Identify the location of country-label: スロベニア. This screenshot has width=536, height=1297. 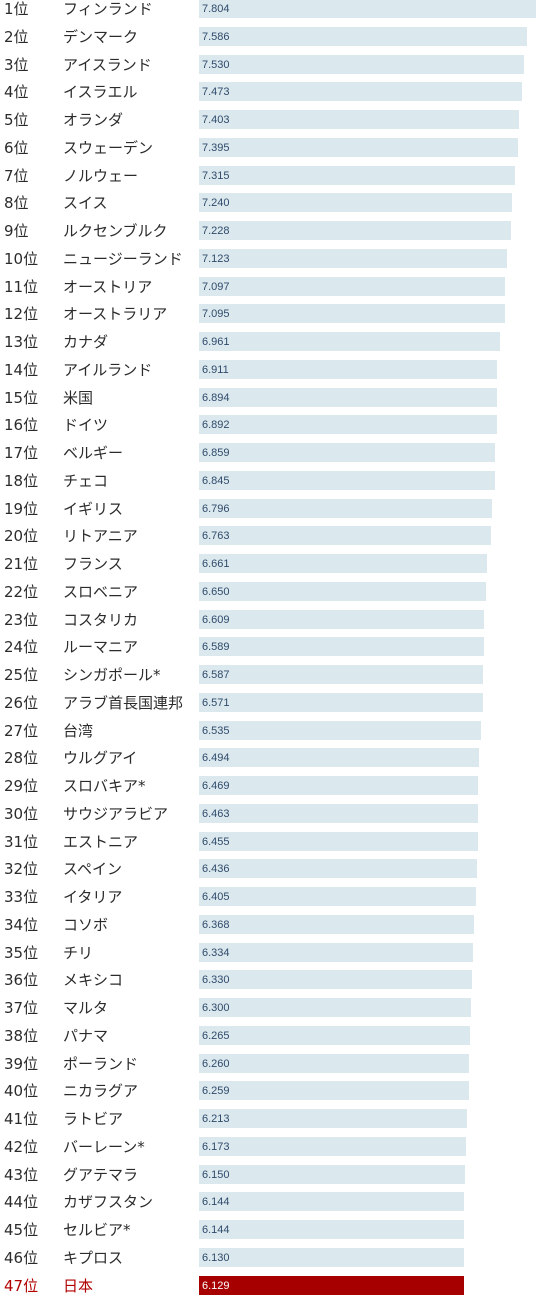
(101, 591).